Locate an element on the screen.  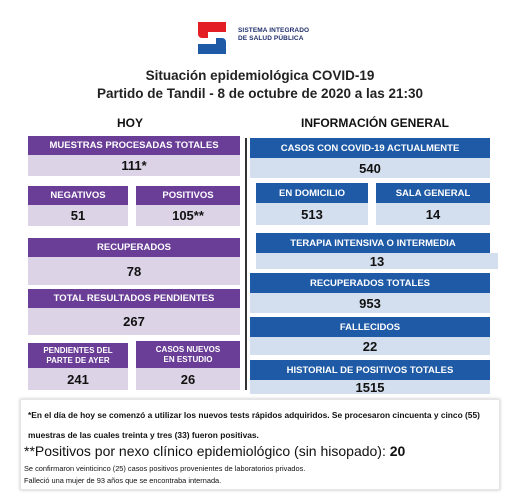
nexo-value: 20 is located at coordinates (397, 451).